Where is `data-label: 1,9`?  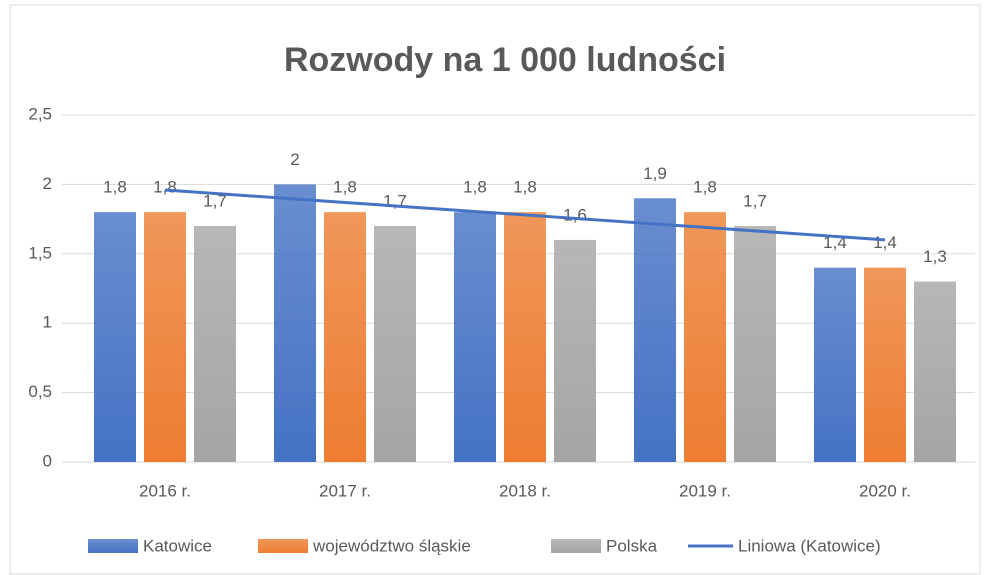
data-label: 1,9 is located at coordinates (655, 173).